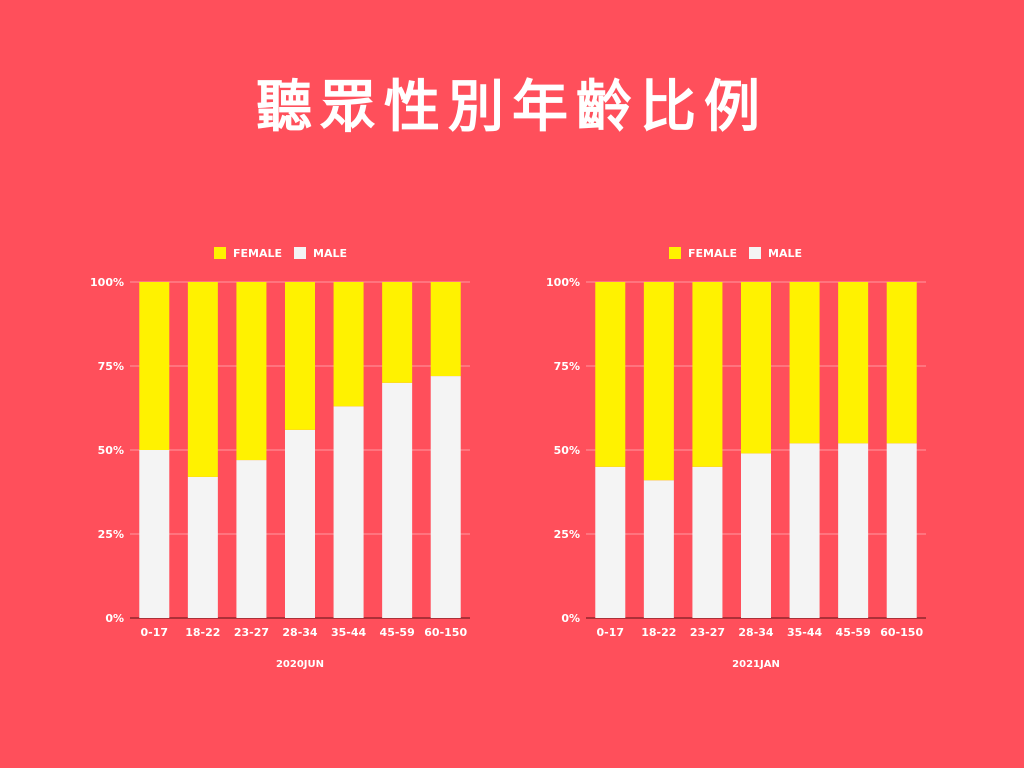  I want to click on x-axis-label: 2020JUN, so click(300, 664).